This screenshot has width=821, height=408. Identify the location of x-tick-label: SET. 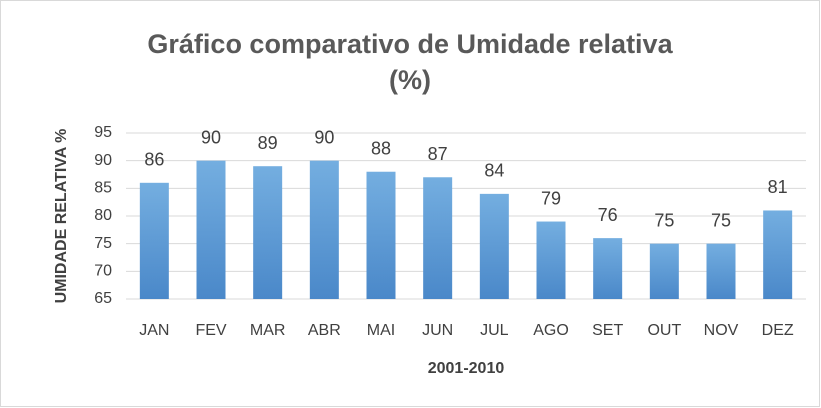
(607, 330).